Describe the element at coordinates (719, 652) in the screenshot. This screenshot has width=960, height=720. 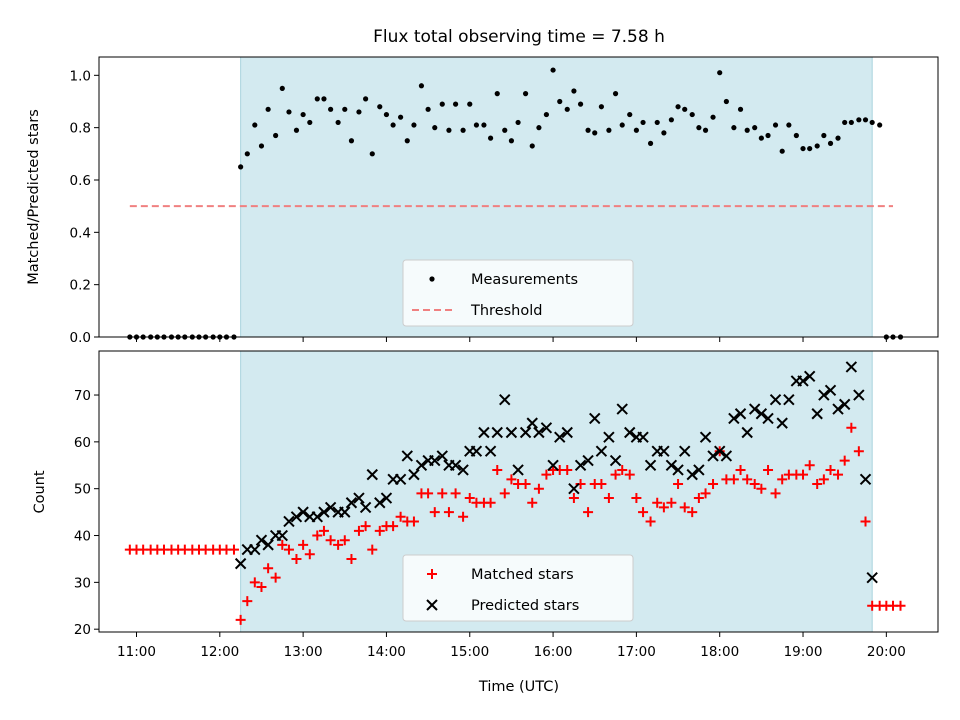
I see `x-tick-label: 18:00` at that location.